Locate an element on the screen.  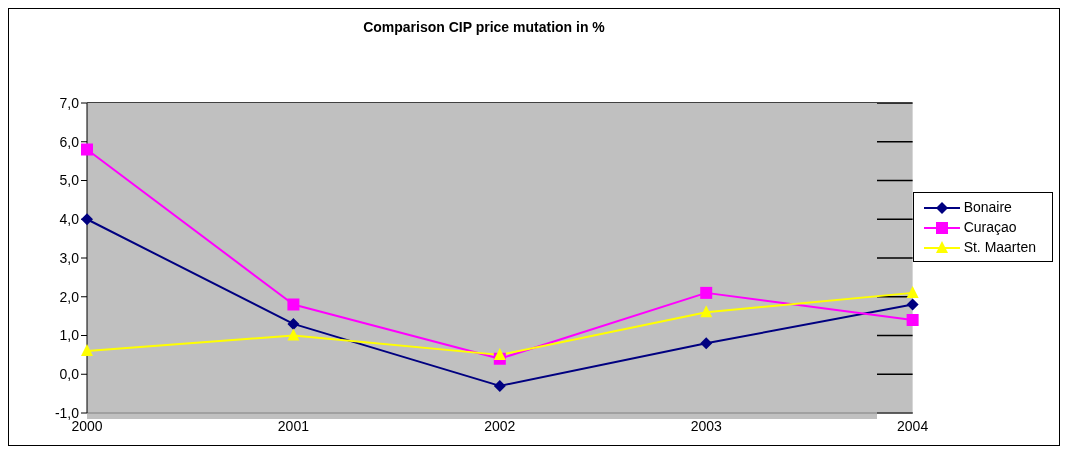
x-tick-label: 2004 is located at coordinates (913, 425).